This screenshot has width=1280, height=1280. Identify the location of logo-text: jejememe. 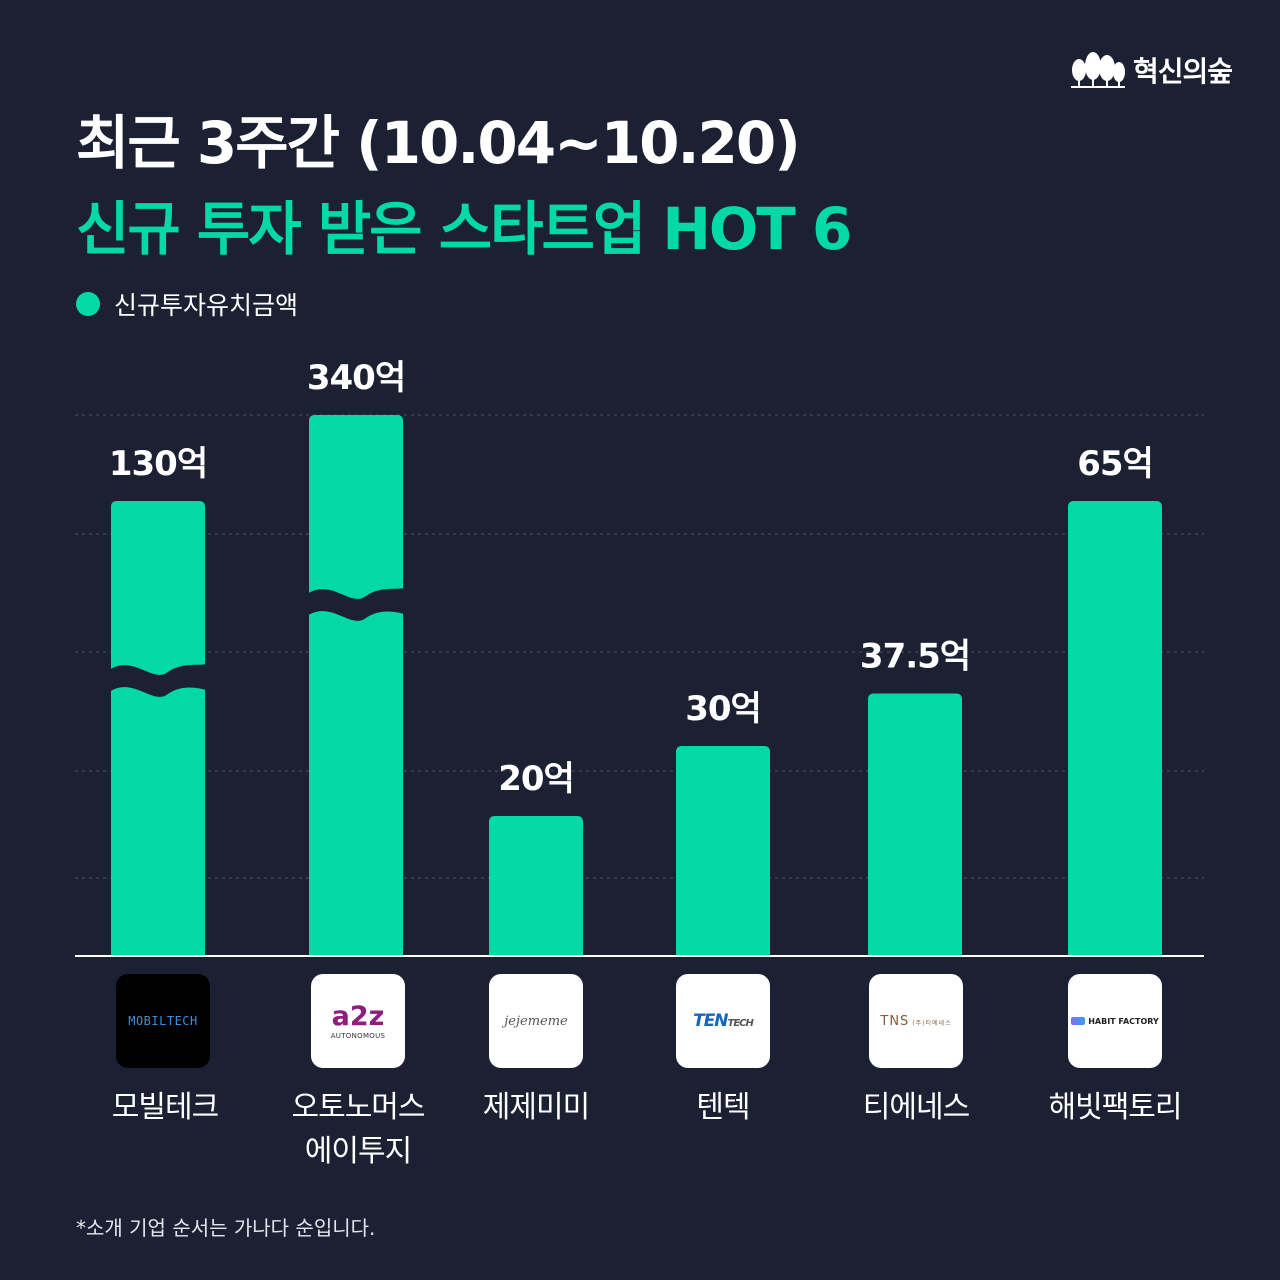
(536, 1021).